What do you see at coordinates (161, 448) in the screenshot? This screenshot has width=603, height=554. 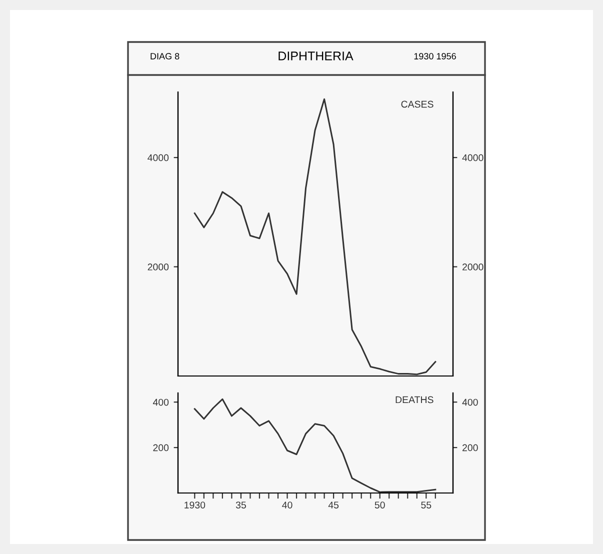 I see `y-tick-label: 200` at bounding box center [161, 448].